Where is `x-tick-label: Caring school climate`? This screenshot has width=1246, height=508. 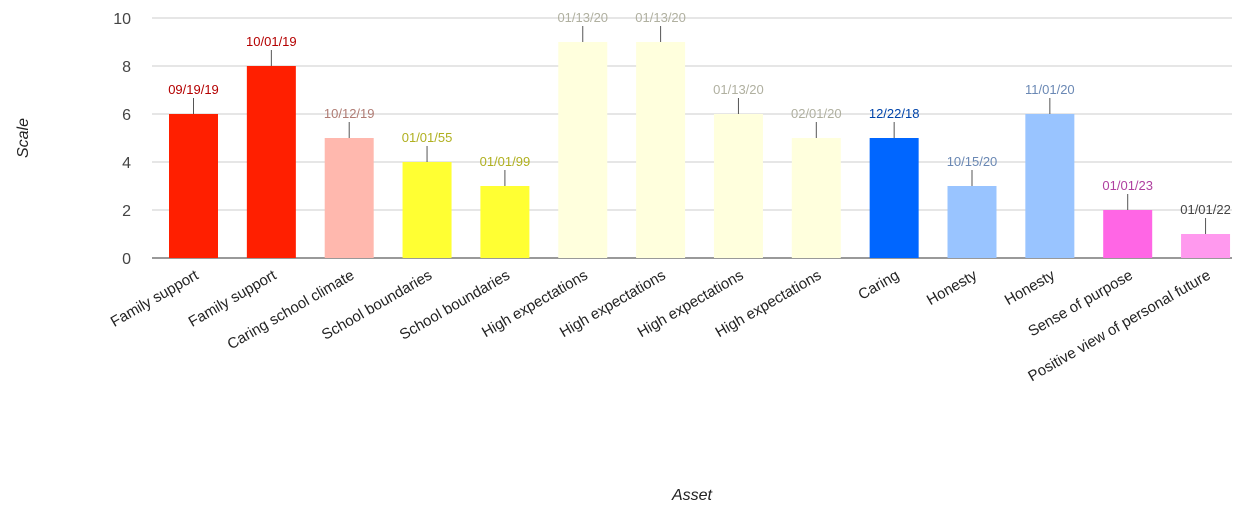
x-tick-label: Caring school climate is located at coordinates (291, 310).